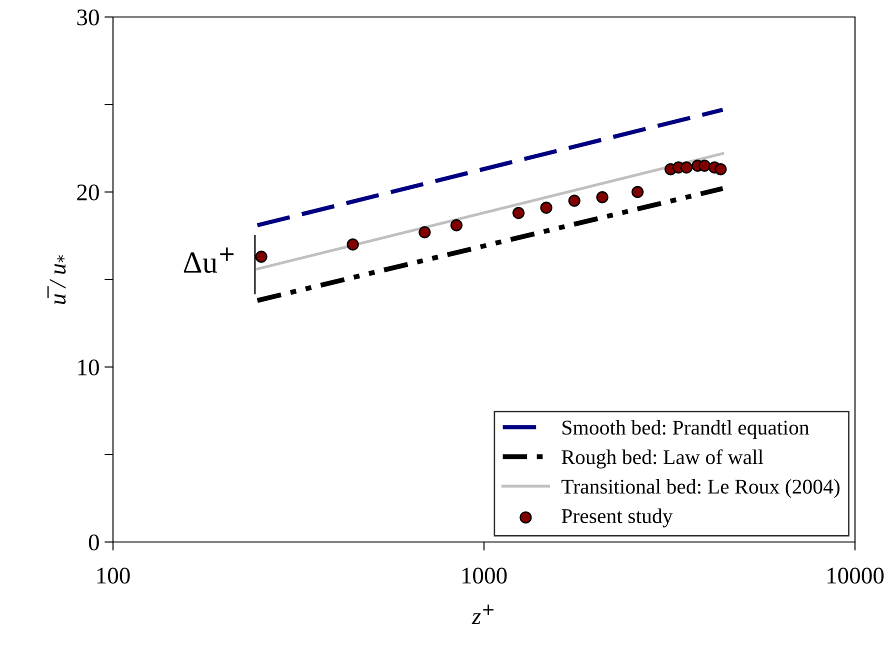 The image size is (894, 666). What do you see at coordinates (663, 458) in the screenshot?
I see `legend-label: Rough bed: Law of wall` at bounding box center [663, 458].